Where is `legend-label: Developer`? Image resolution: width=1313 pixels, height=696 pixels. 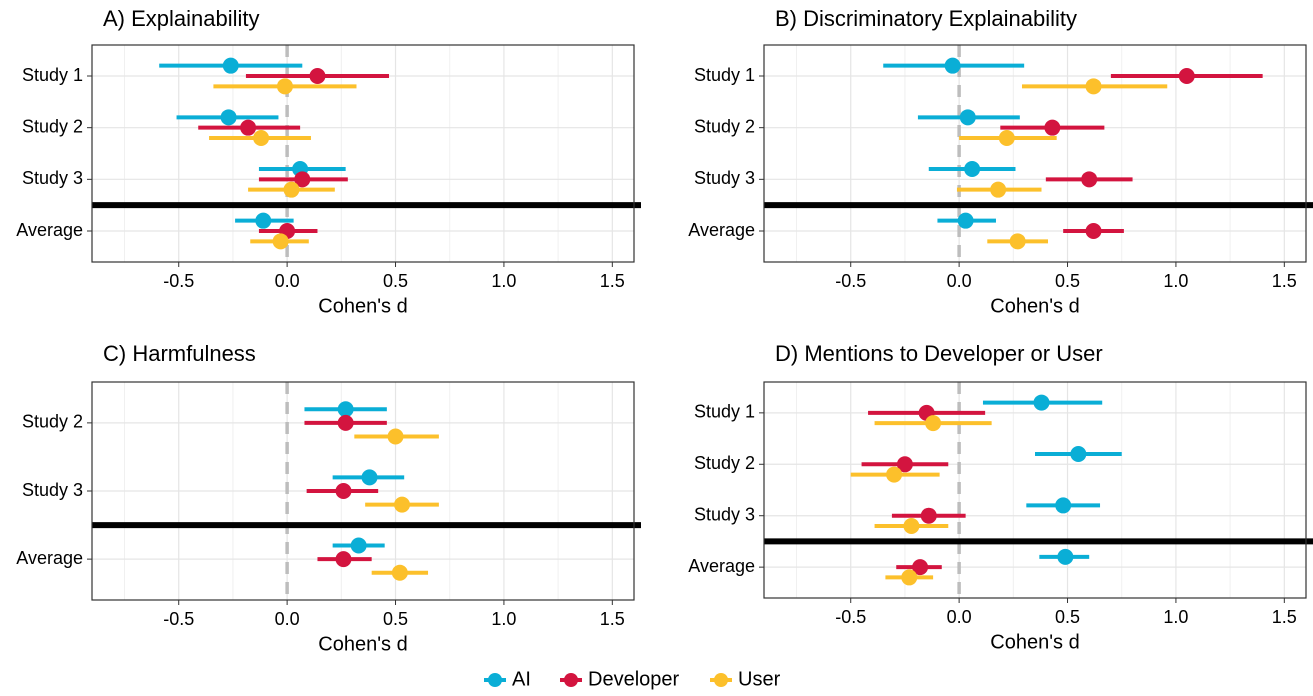 legend-label: Developer is located at coordinates (634, 679).